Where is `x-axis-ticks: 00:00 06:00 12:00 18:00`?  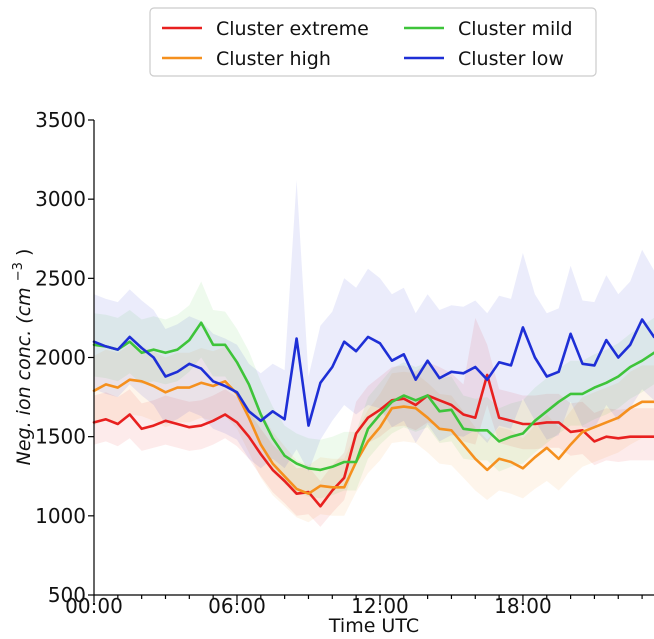
x-axis-ticks: 00:00 06:00 12:00 18:00 is located at coordinates (354, 606).